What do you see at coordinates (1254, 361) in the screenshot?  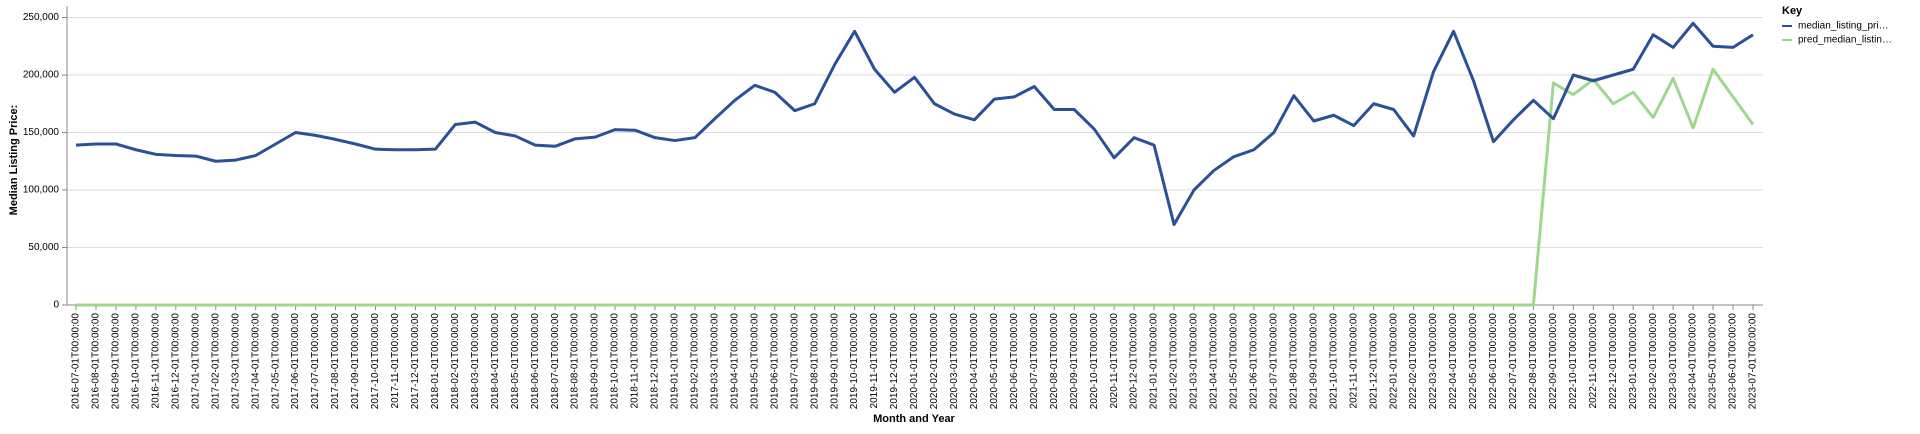 I see `x-tick-label: 2021-06-01T00:00:00` at bounding box center [1254, 361].